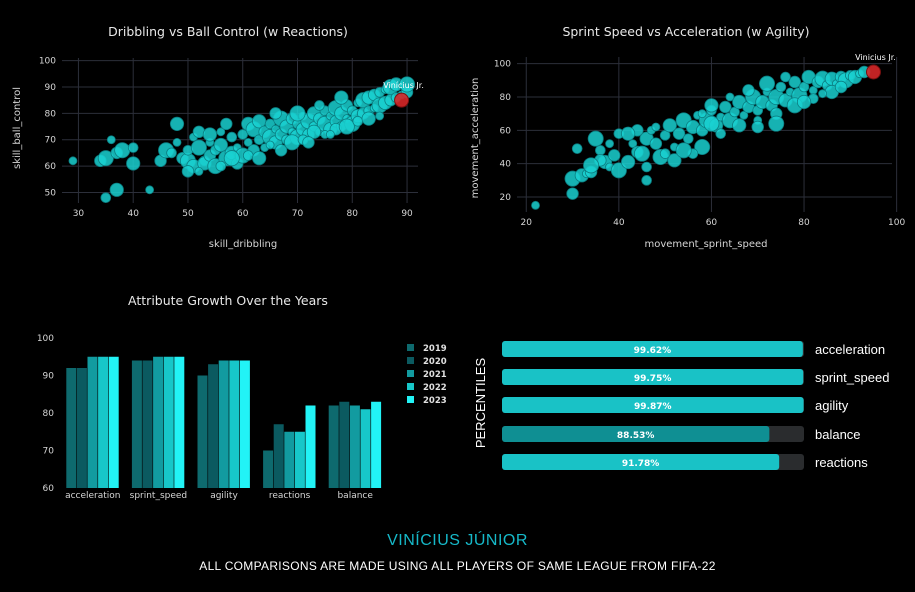 The image size is (915, 592). I want to click on legend-label: 2022, so click(435, 388).